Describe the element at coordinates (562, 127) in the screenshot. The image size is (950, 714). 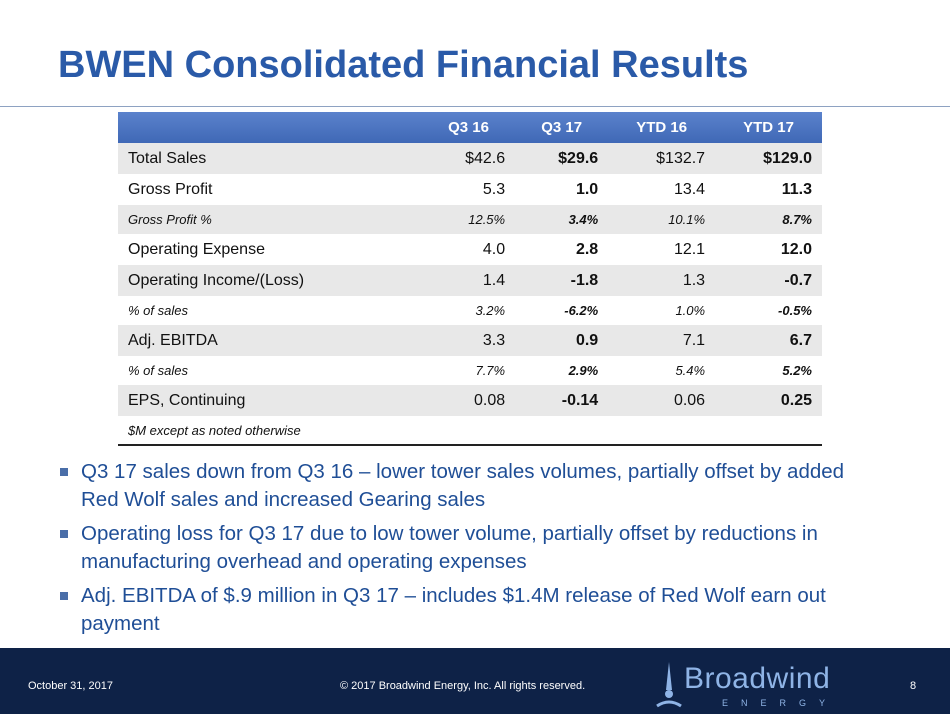
I see `header-cell: Q3 17` at that location.